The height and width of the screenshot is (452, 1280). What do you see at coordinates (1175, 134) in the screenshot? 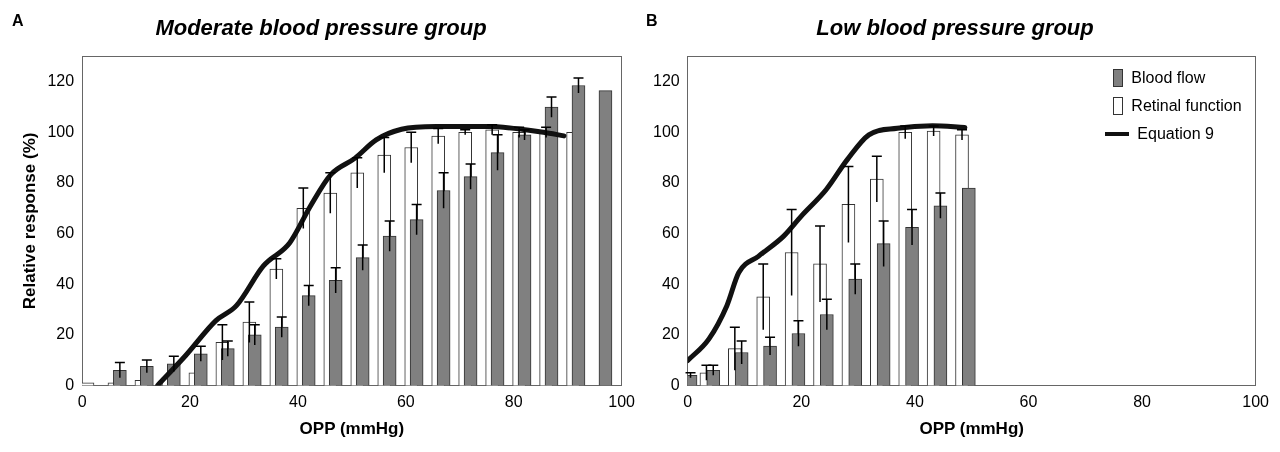
I see `legend-label: Equation 9` at bounding box center [1175, 134].